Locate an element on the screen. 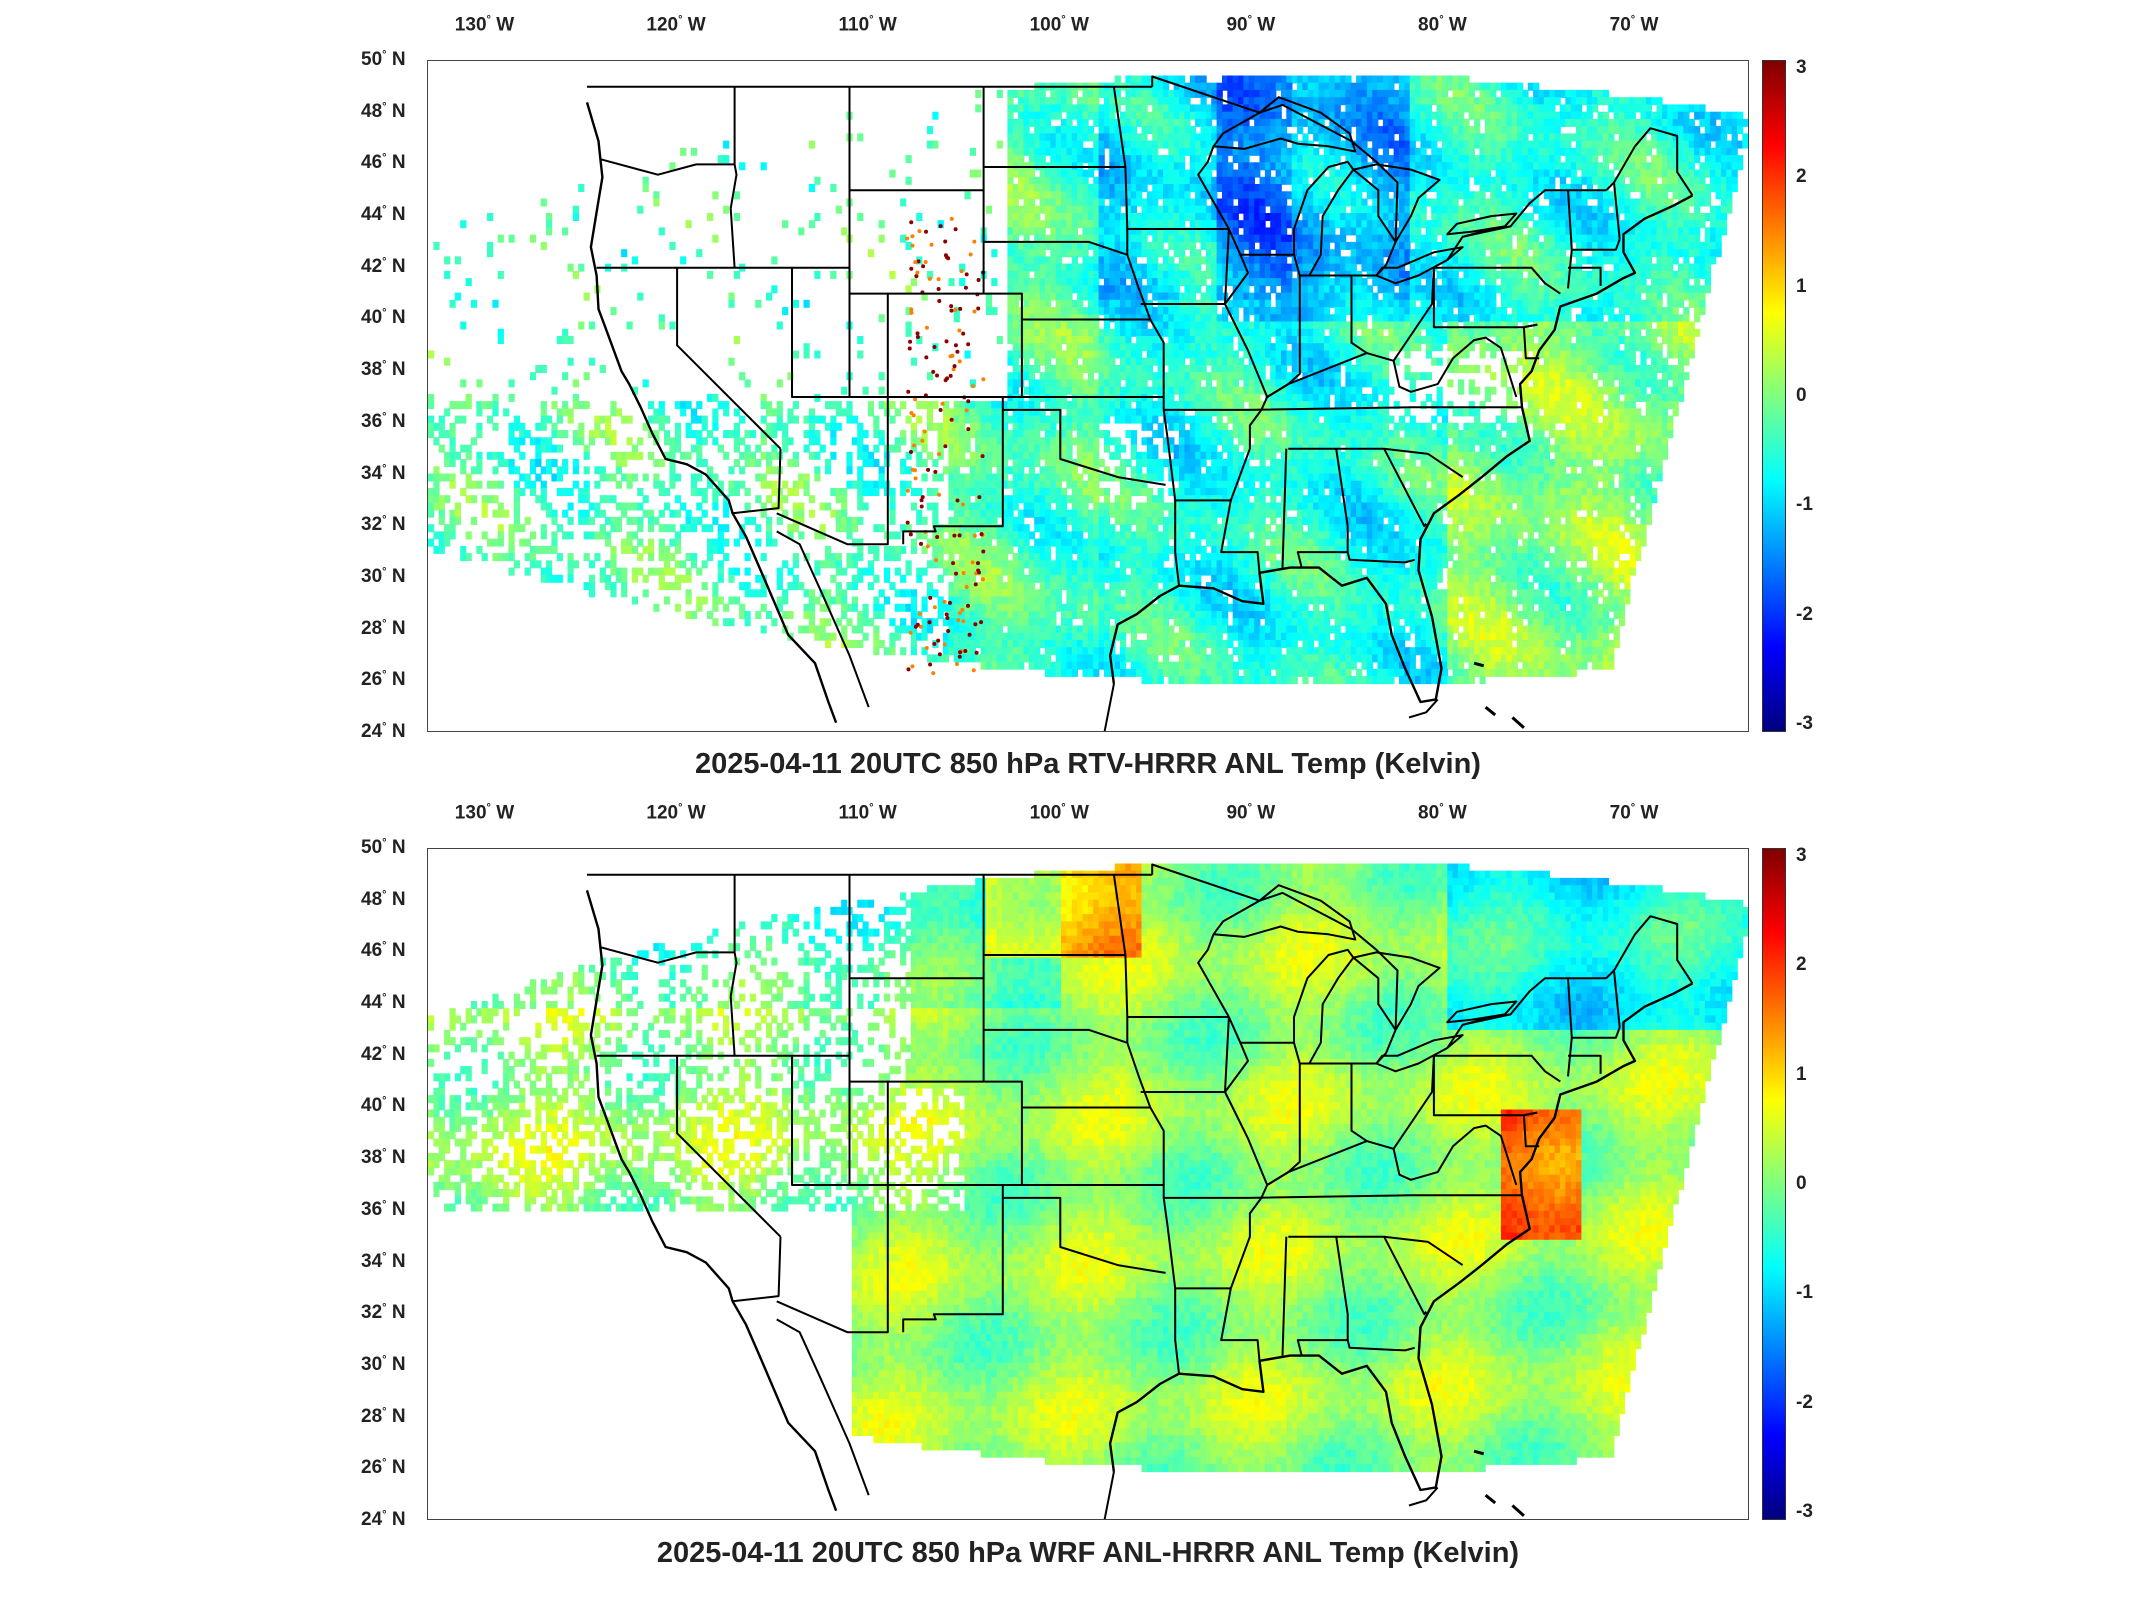  latitude-tick-label: 36° N is located at coordinates (383, 422).